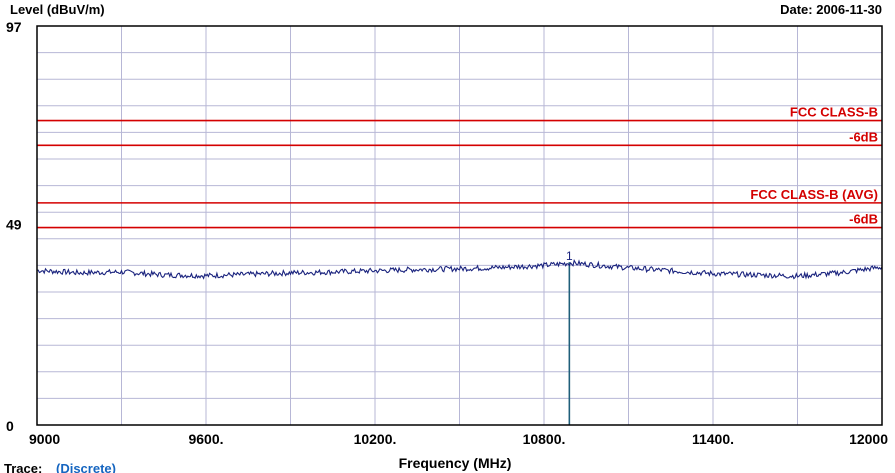 The height and width of the screenshot is (473, 895). I want to click on y-tick-label: 49, so click(14, 224).